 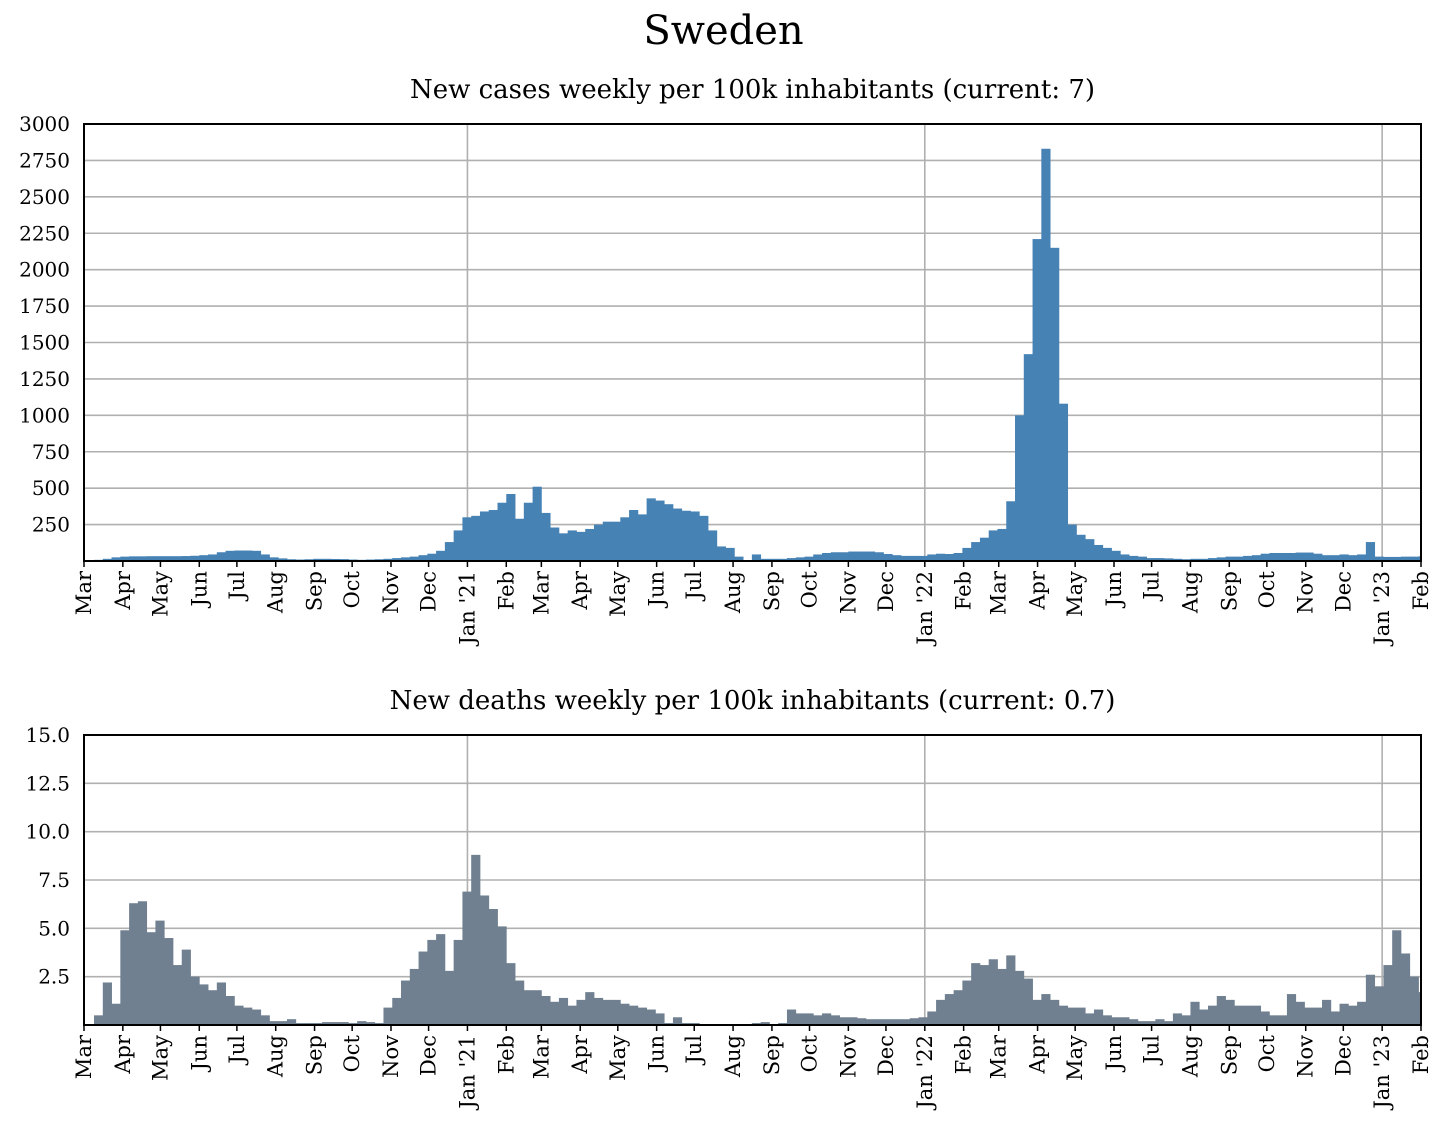 What do you see at coordinates (123, 1054) in the screenshot?
I see `deaths-x-tick-label: Apr` at bounding box center [123, 1054].